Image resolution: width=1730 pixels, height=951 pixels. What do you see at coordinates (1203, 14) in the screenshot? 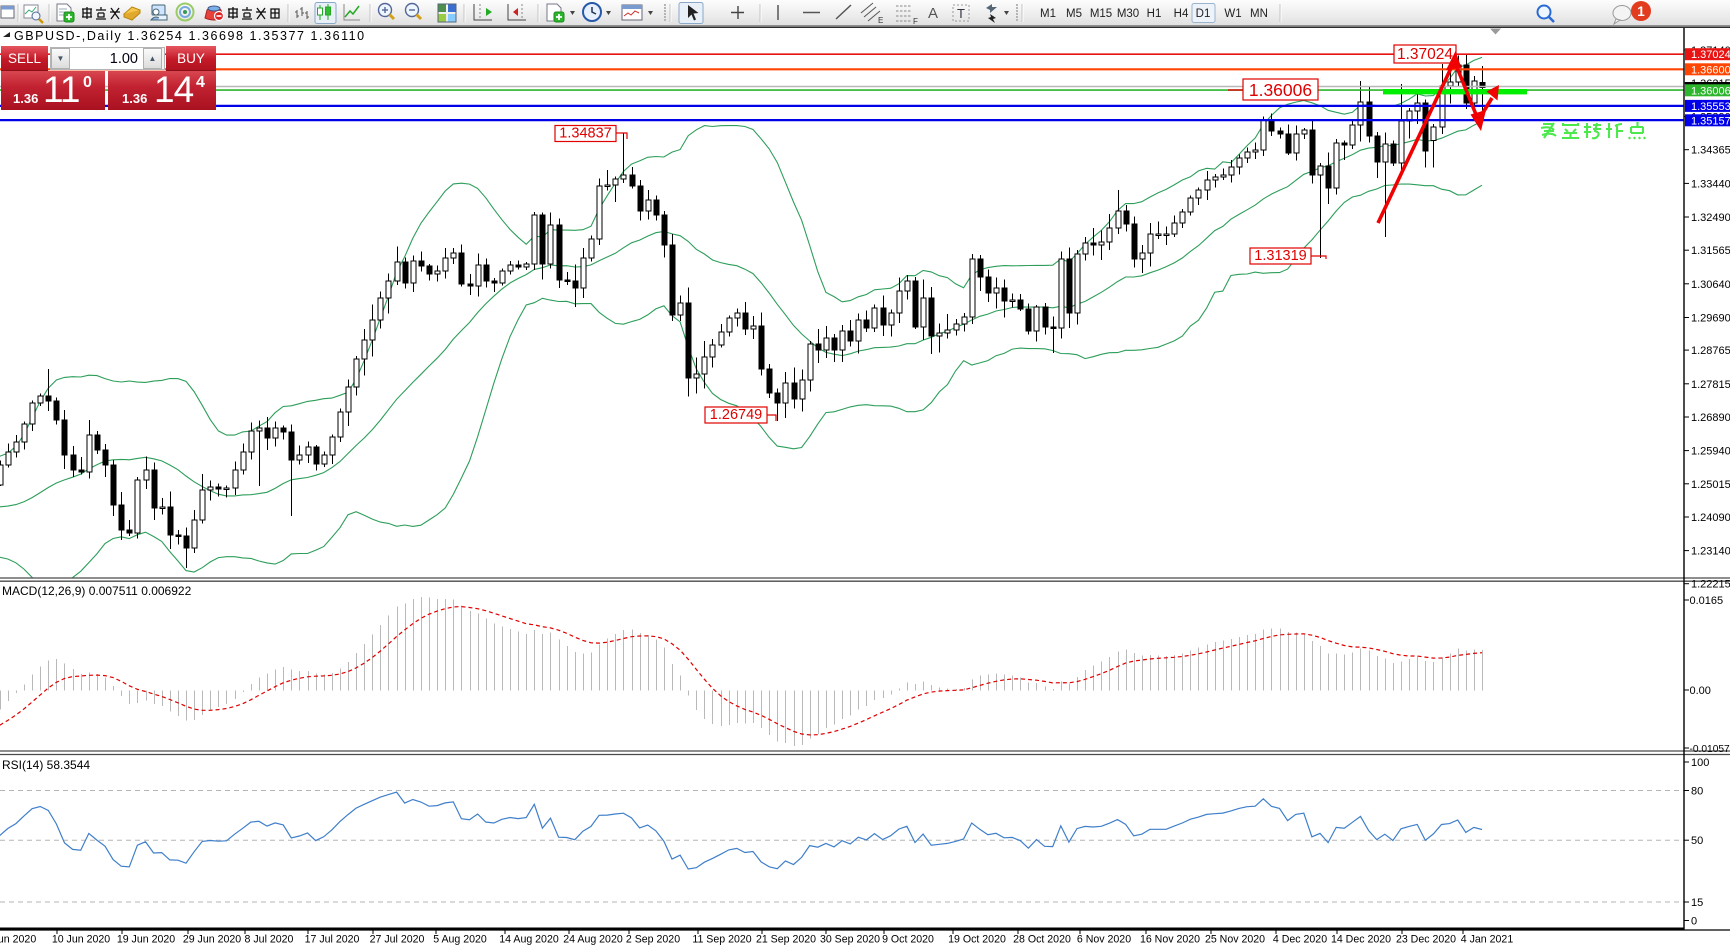
I see `svg-text: D1` at bounding box center [1203, 14].